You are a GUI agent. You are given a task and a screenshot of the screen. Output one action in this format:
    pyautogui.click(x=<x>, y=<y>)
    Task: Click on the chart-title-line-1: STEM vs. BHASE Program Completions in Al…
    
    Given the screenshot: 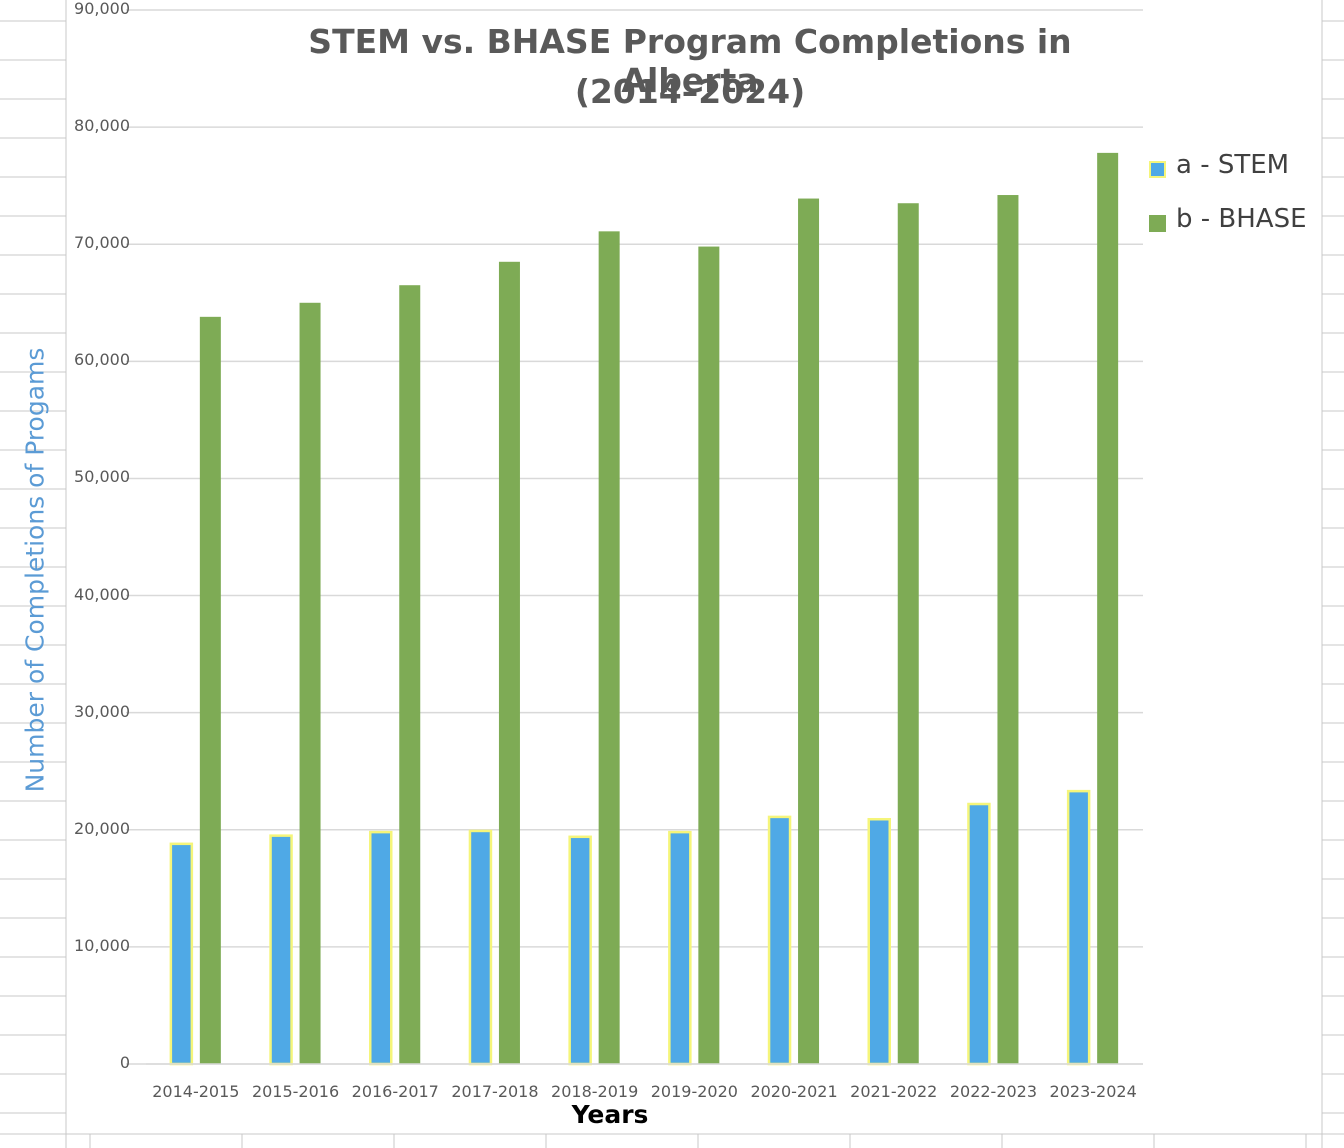 What is the action you would take?
    pyautogui.click(x=690, y=61)
    